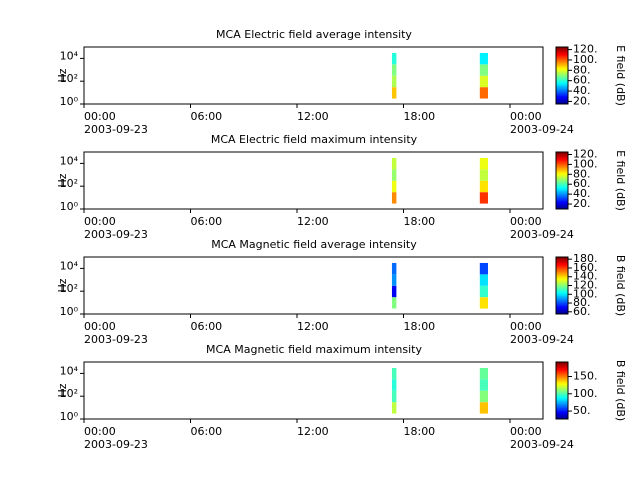  I want to click on colorbar-frame, so click(562, 75).